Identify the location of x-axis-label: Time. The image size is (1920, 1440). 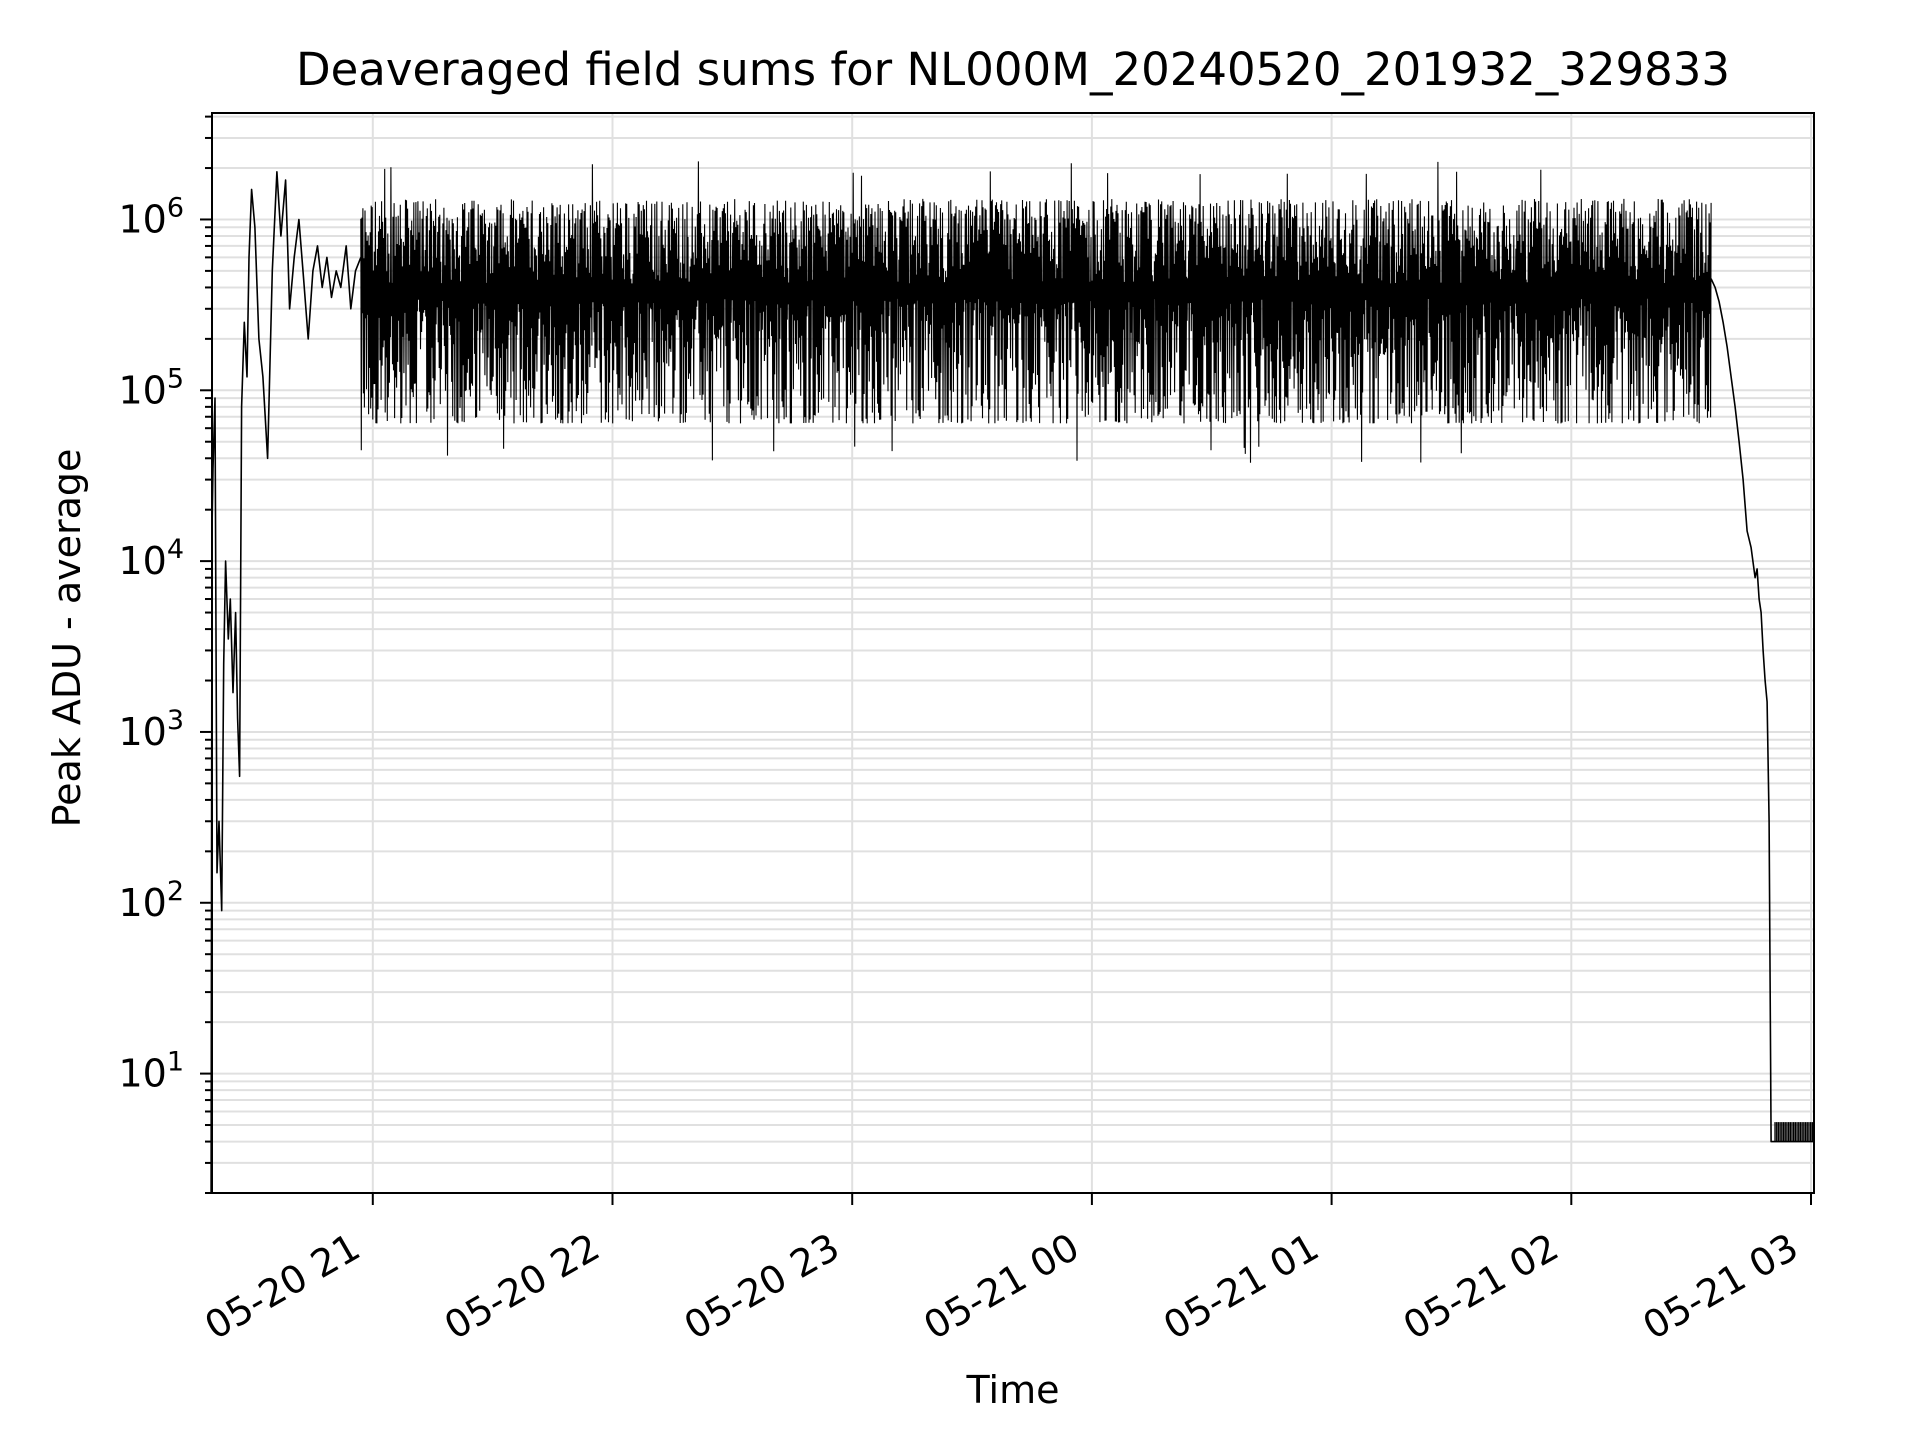
(1013, 1390).